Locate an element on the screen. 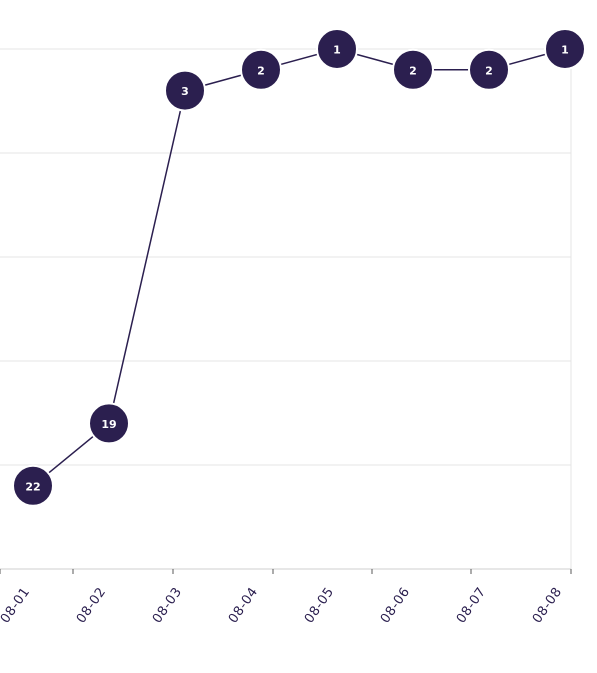  x-tick-label: 08-04 is located at coordinates (243, 606).